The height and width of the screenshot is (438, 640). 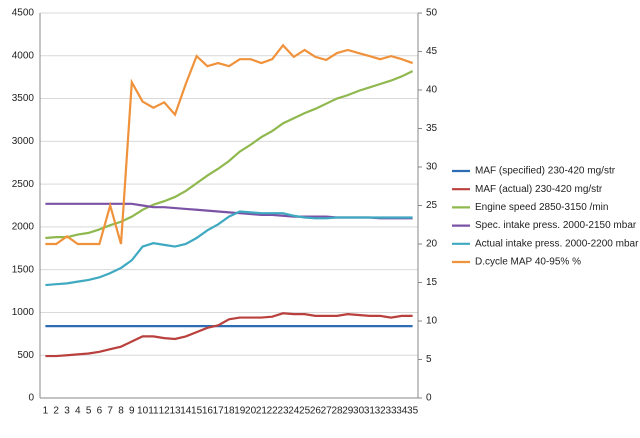 What do you see at coordinates (251, 411) in the screenshot?
I see `x-tick-label: 20` at bounding box center [251, 411].